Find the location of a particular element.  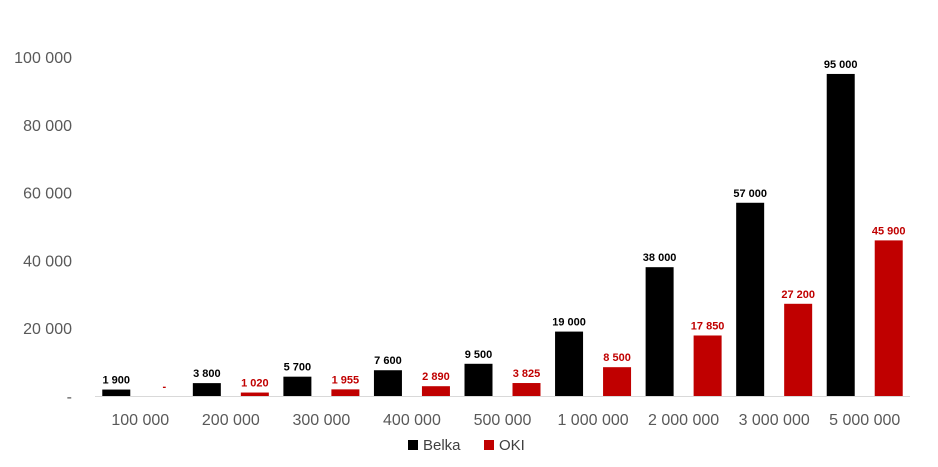

data-label-belka: 7 600 is located at coordinates (388, 361).